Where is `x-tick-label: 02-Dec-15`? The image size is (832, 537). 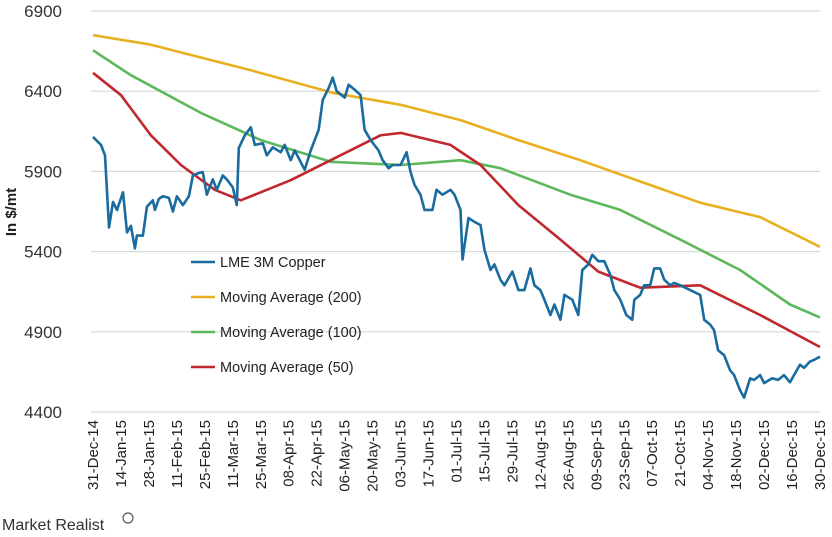 x-tick-label: 02-Dec-15 is located at coordinates (764, 455).